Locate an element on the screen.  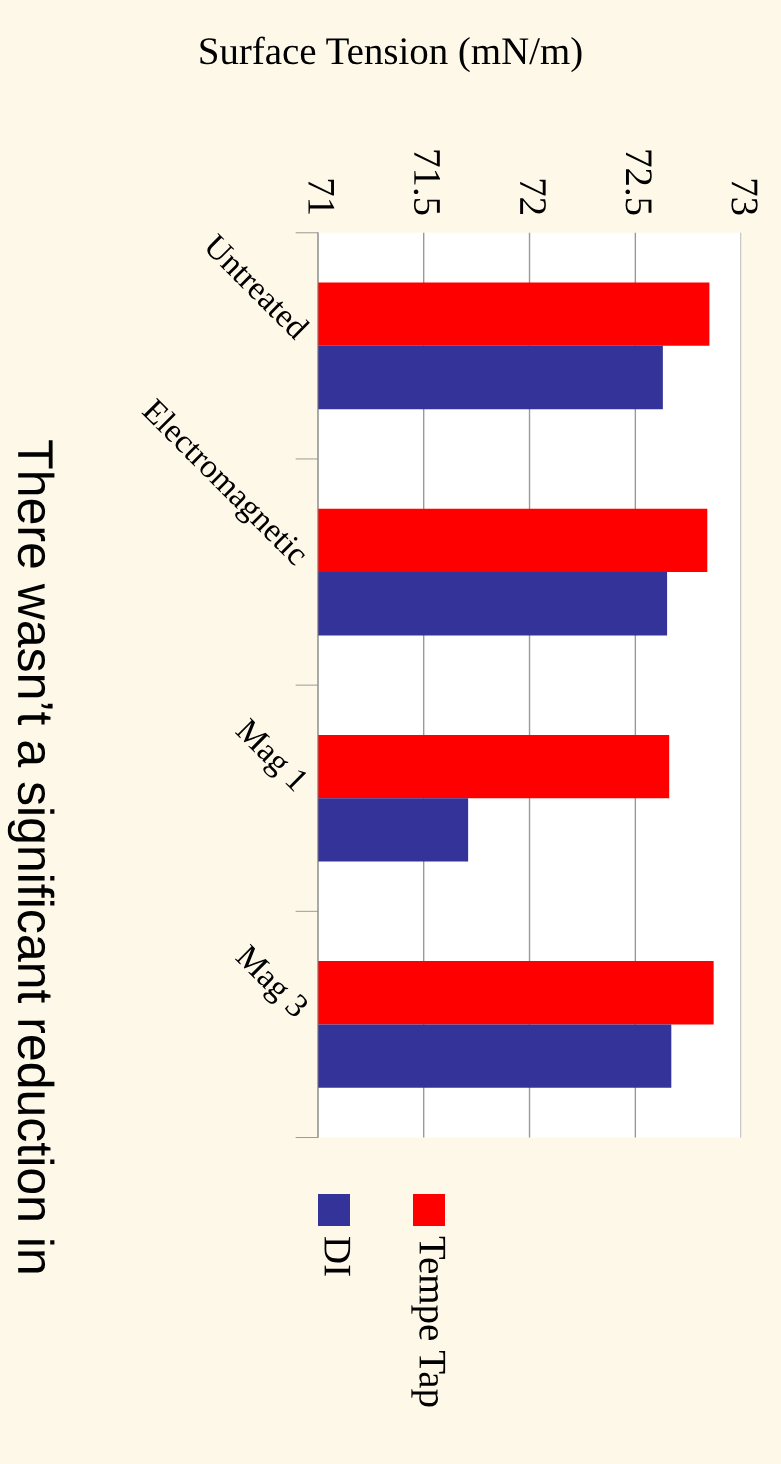
legend-label: Tempe Tap is located at coordinates (428, 1321).